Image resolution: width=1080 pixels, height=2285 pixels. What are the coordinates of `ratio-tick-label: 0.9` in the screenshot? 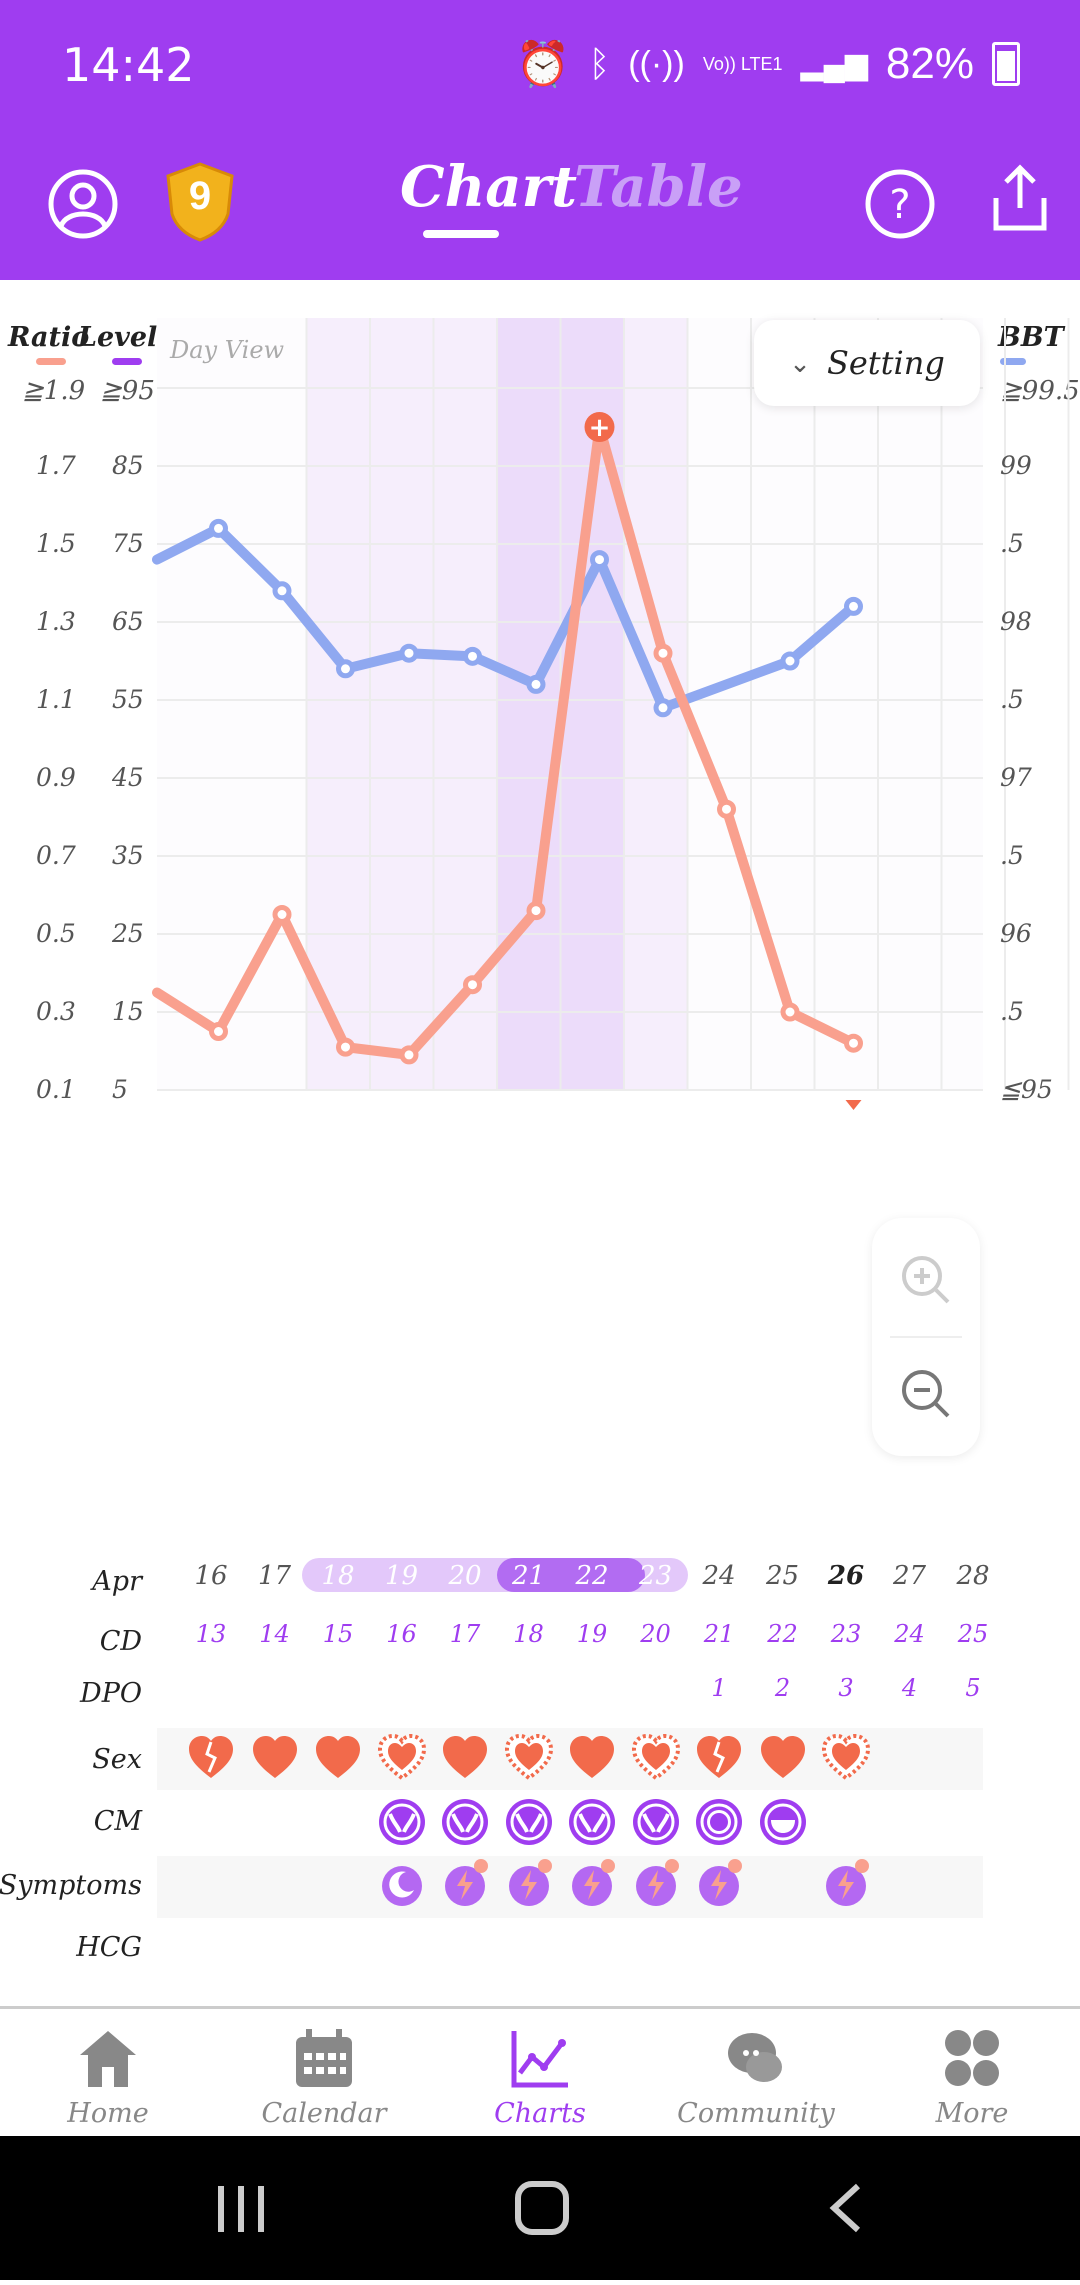 It's located at (56, 777).